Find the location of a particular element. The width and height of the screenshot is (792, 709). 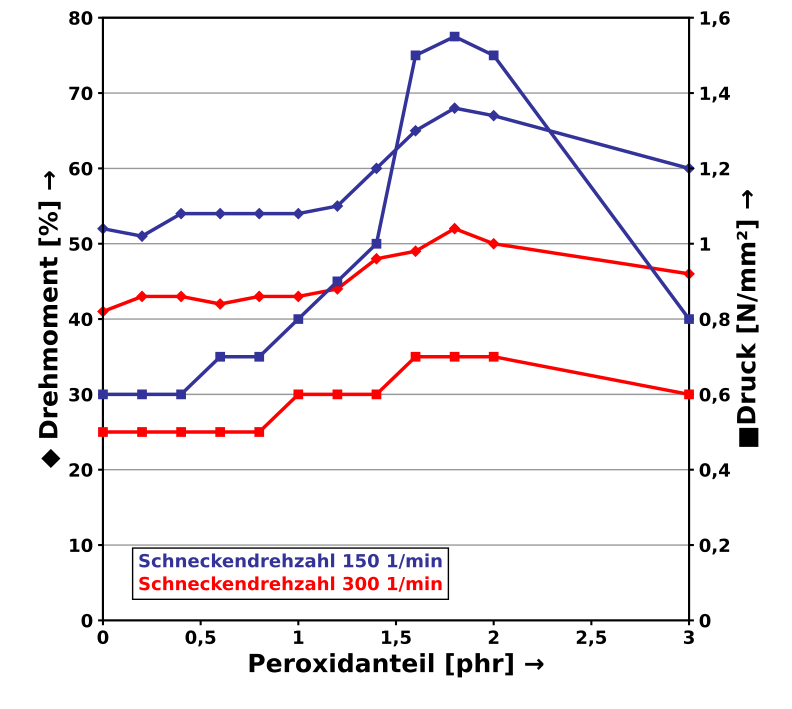

y2-tick-label: 1 is located at coordinates (705, 244).